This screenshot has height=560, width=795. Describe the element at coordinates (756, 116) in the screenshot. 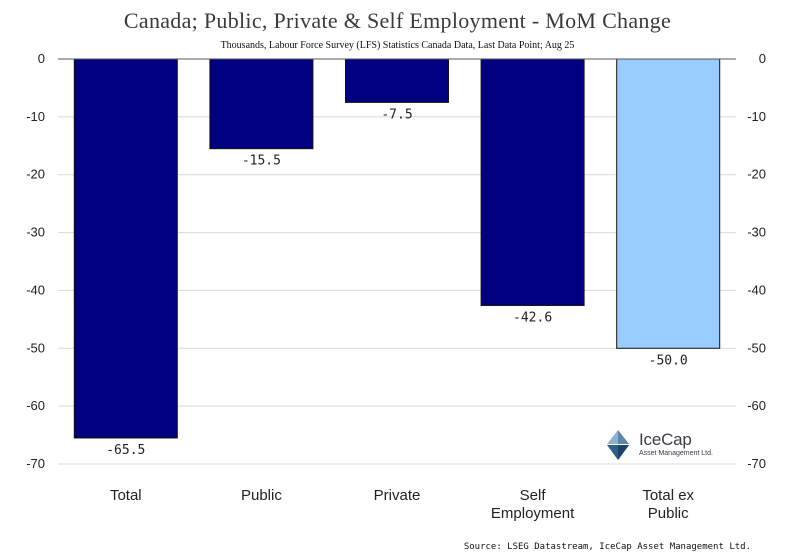

I see `y-tick-label-right: -10` at that location.